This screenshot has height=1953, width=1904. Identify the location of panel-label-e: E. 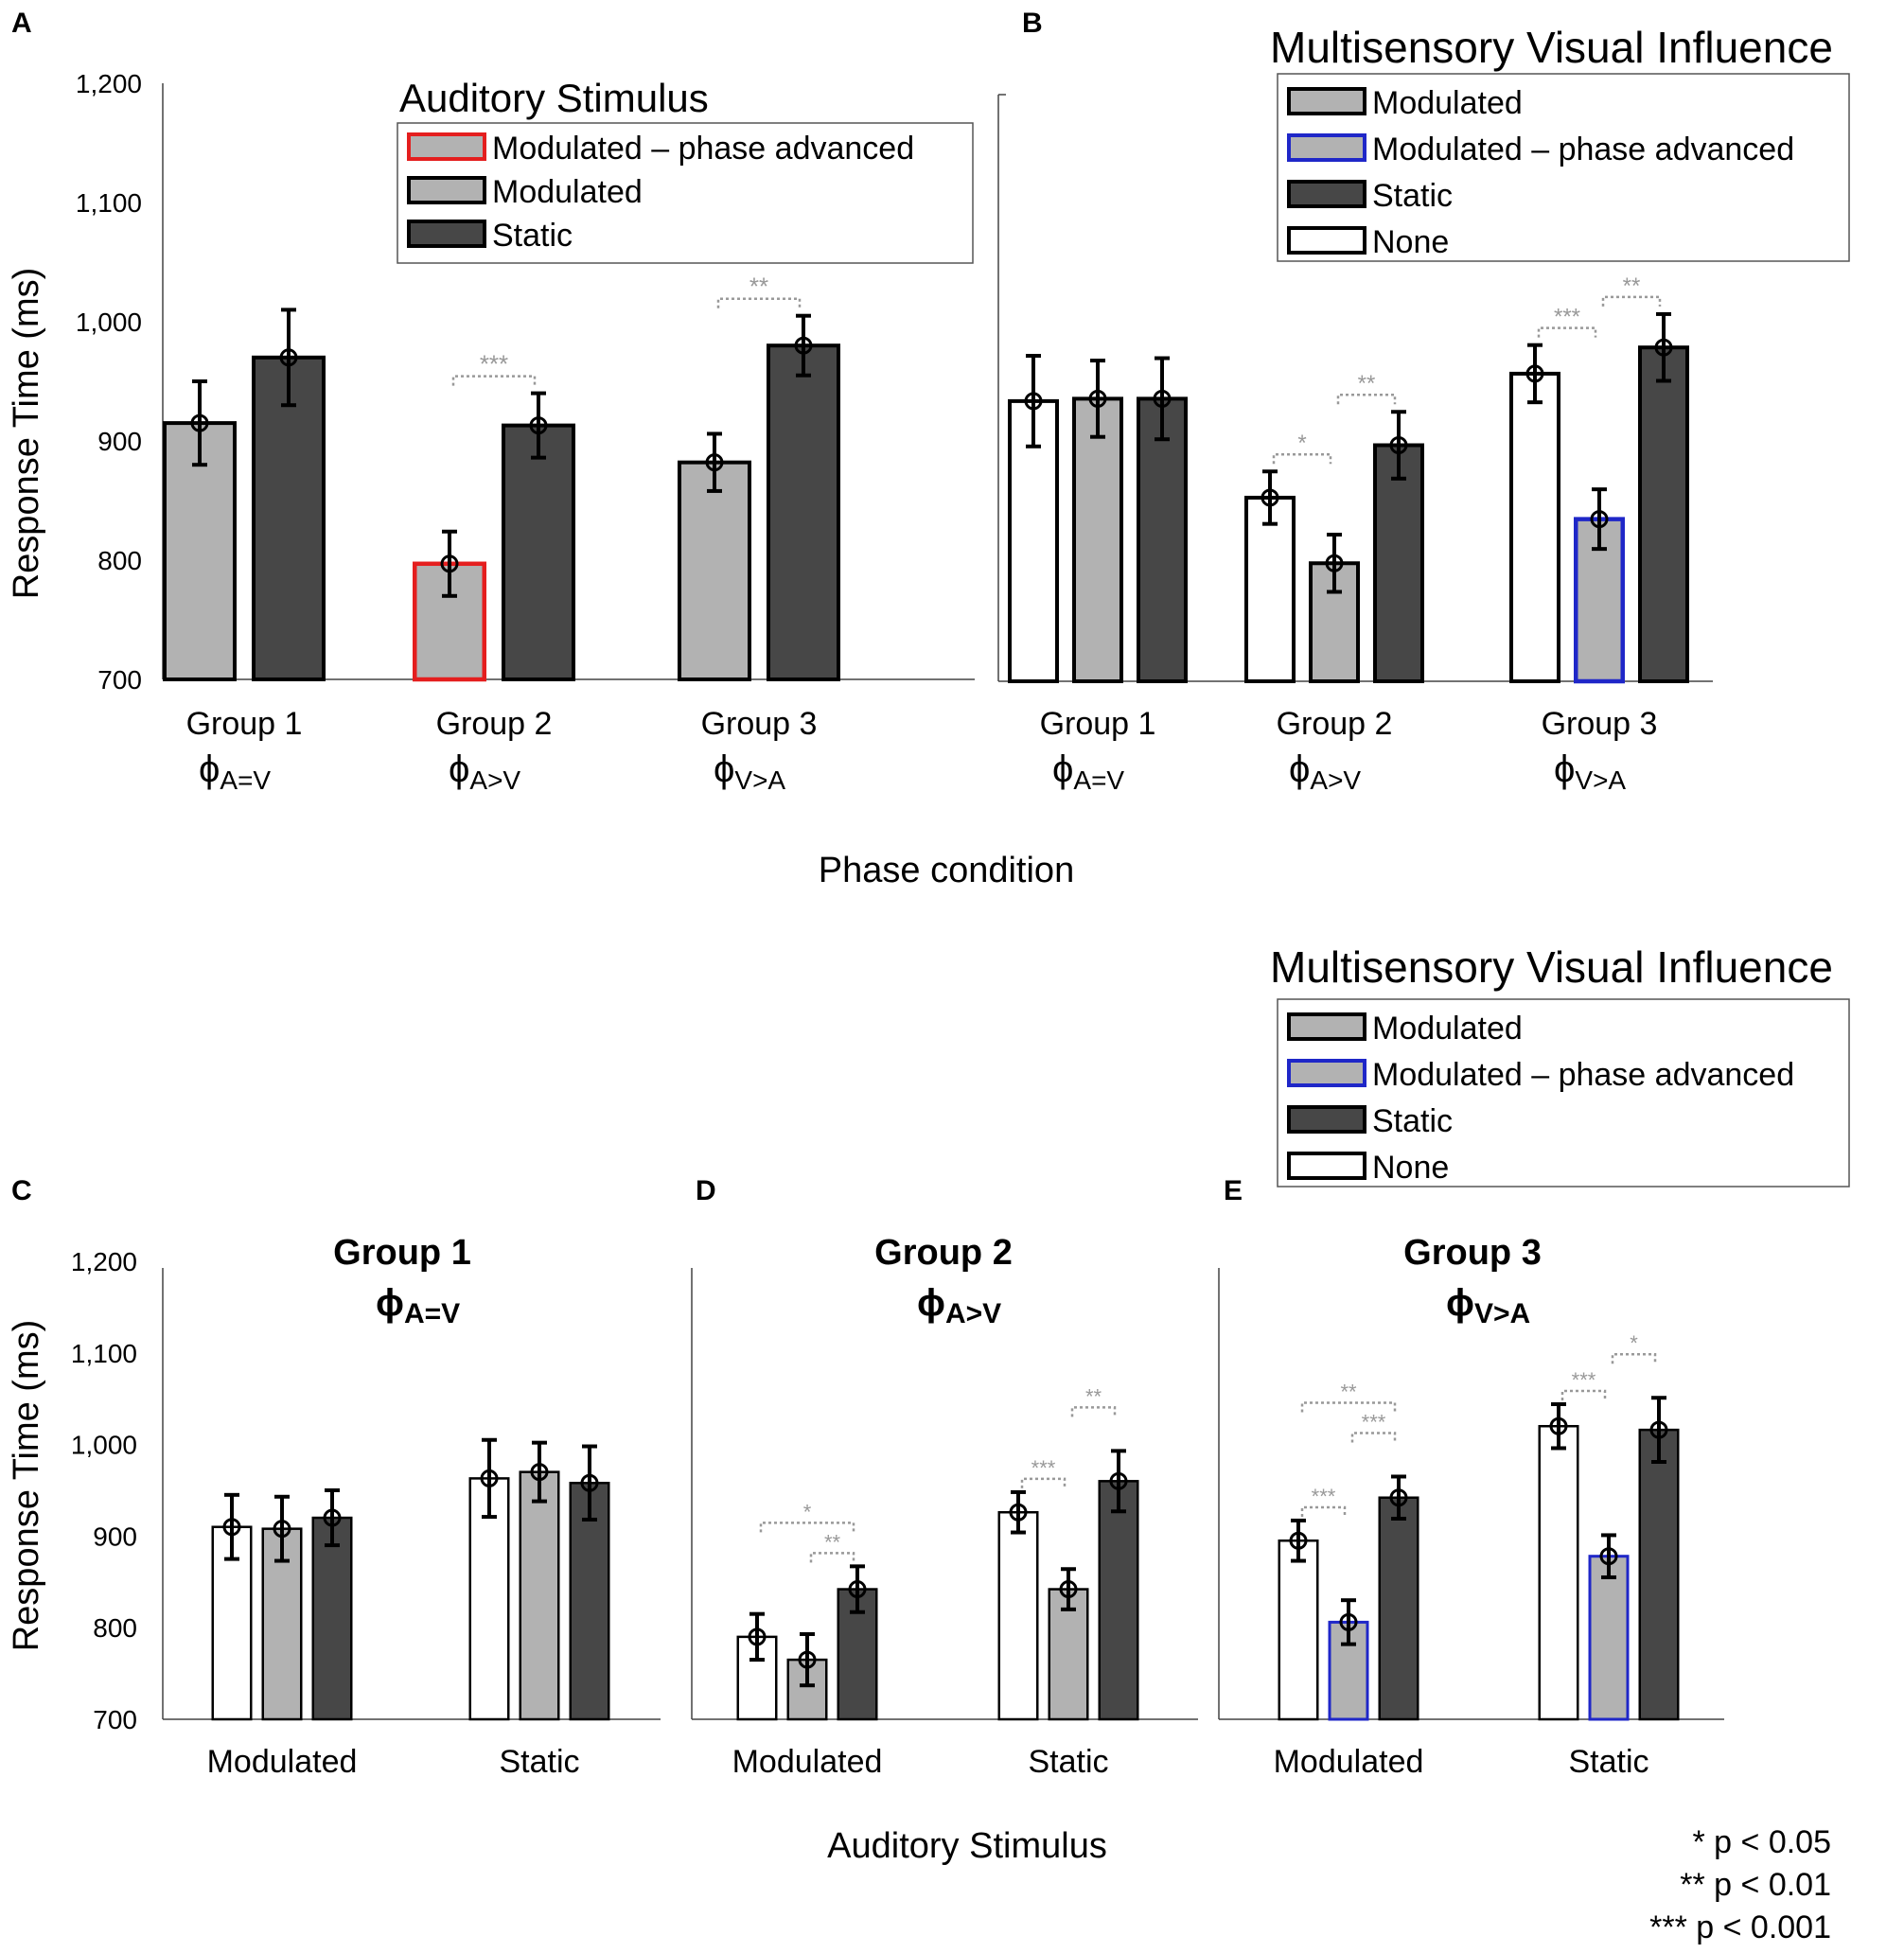
(1233, 1190).